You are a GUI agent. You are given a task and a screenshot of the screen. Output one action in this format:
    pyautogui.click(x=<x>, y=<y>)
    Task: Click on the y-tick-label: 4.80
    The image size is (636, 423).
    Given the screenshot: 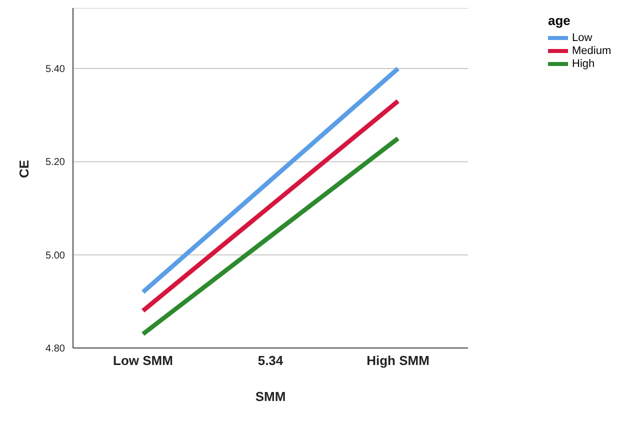 What is the action you would take?
    pyautogui.click(x=56, y=349)
    